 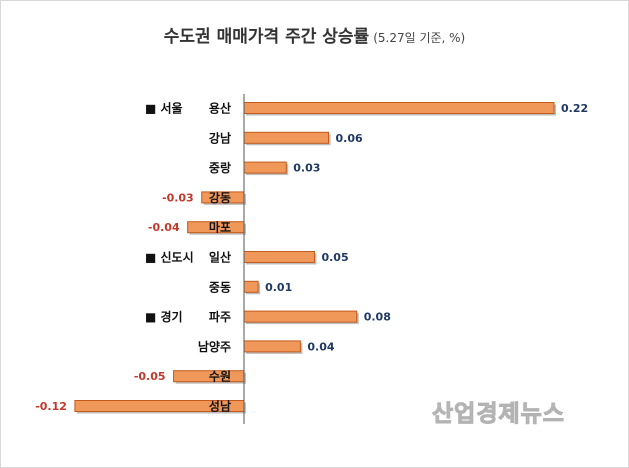 What do you see at coordinates (306, 168) in the screenshot?
I see `value-label: 0.03` at bounding box center [306, 168].